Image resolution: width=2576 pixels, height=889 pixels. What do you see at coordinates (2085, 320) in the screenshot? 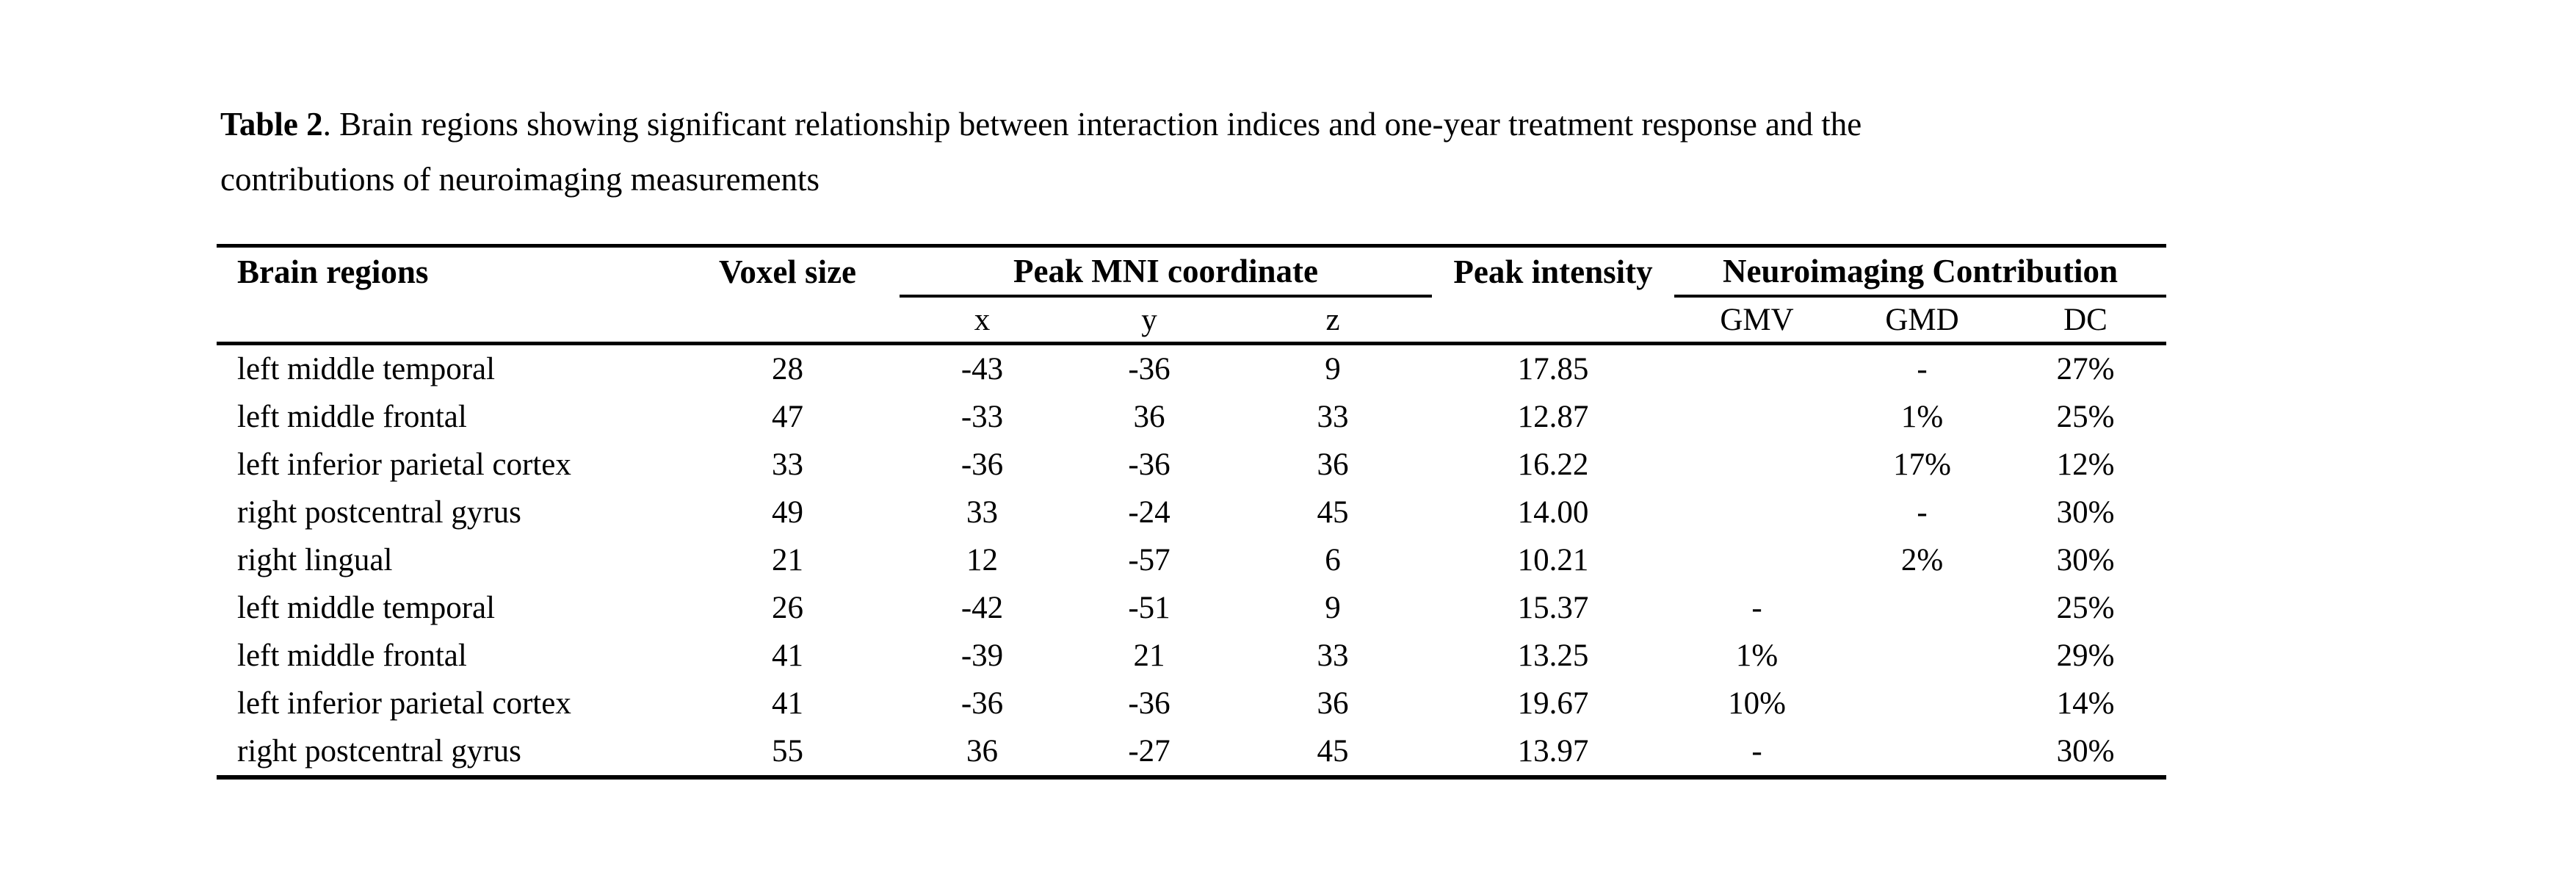
I see `subheader-dc: DC` at bounding box center [2085, 320].